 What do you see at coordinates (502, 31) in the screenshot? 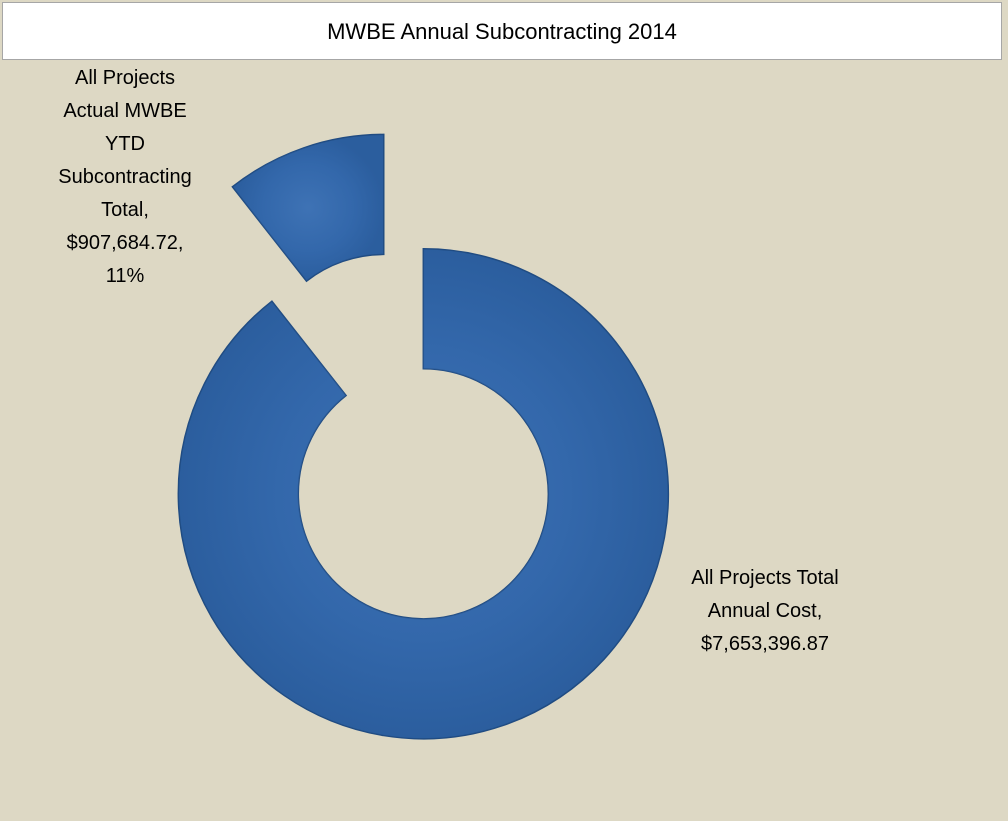
I see `chart-title: MWBE Annual Subcontracting 2014` at bounding box center [502, 31].